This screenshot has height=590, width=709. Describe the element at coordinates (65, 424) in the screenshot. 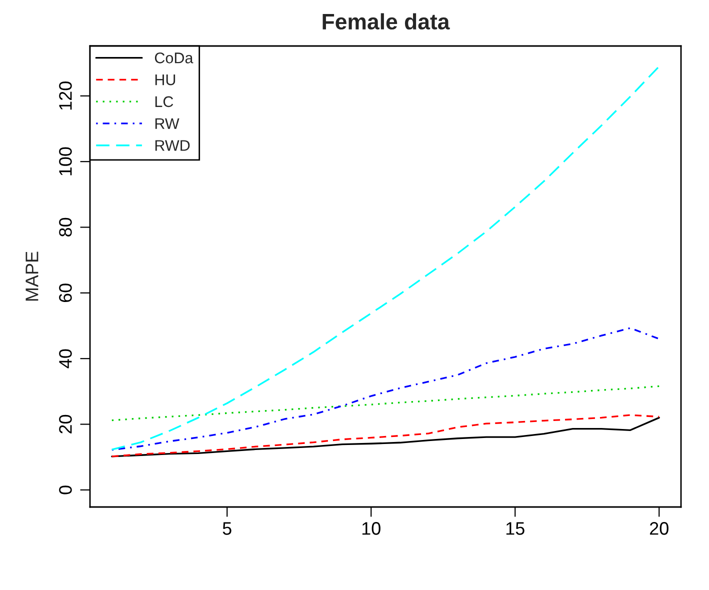

I see `y-tick-label: 20` at that location.